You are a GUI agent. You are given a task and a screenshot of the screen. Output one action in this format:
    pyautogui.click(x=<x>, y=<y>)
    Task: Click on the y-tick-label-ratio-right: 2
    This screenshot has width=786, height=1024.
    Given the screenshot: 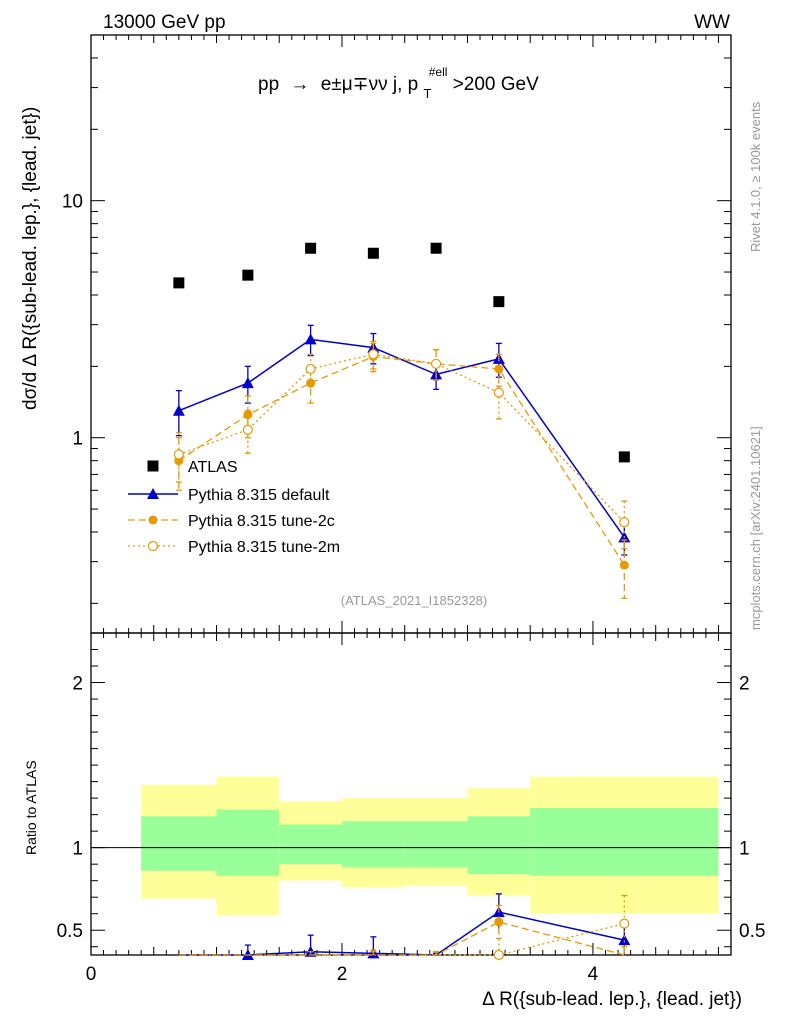 What is the action you would take?
    pyautogui.click(x=744, y=684)
    